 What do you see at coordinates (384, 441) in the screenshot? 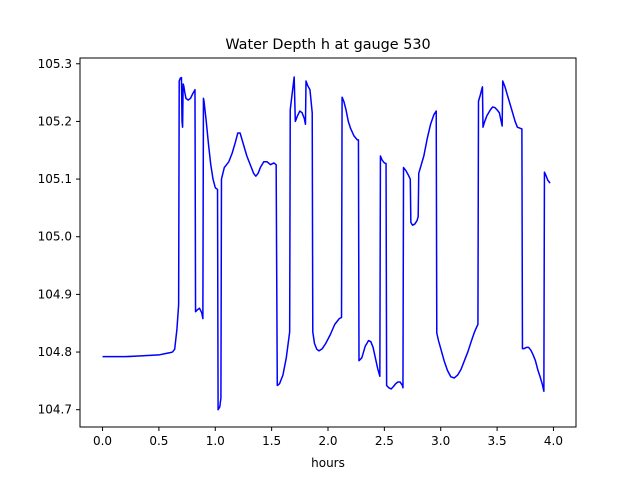
I see `x-tick-label: 2.5` at bounding box center [384, 441].